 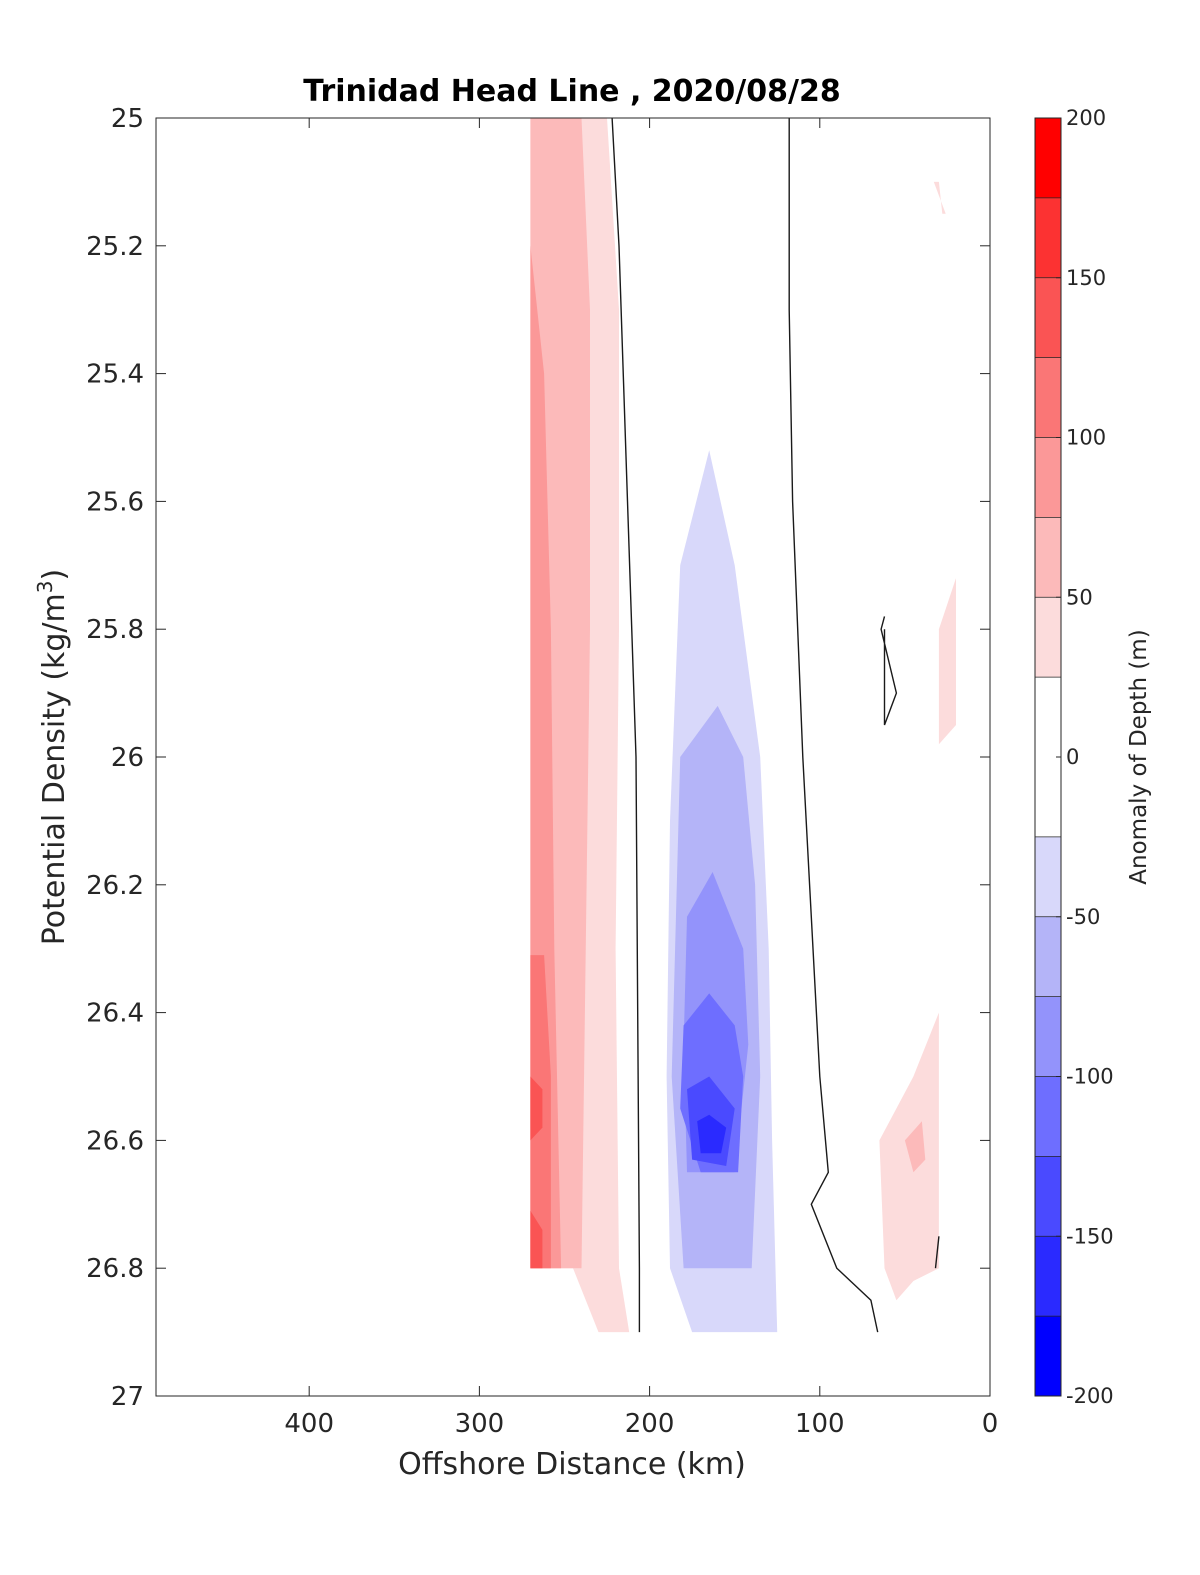 What do you see at coordinates (45, 586) in the screenshot?
I see `y-axis-label-superscript: 3` at bounding box center [45, 586].